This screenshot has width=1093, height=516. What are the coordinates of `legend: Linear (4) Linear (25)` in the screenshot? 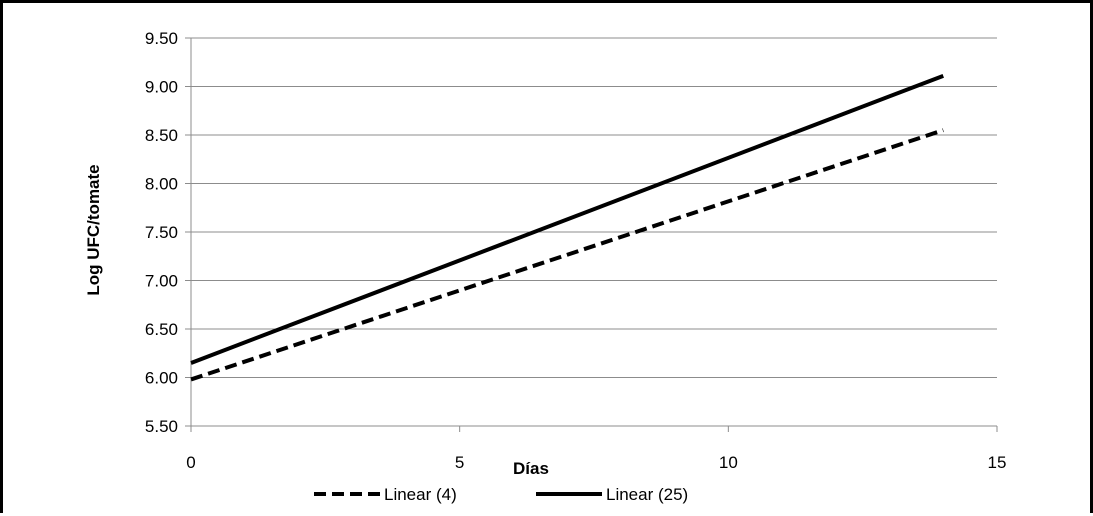 It's located at (501, 494).